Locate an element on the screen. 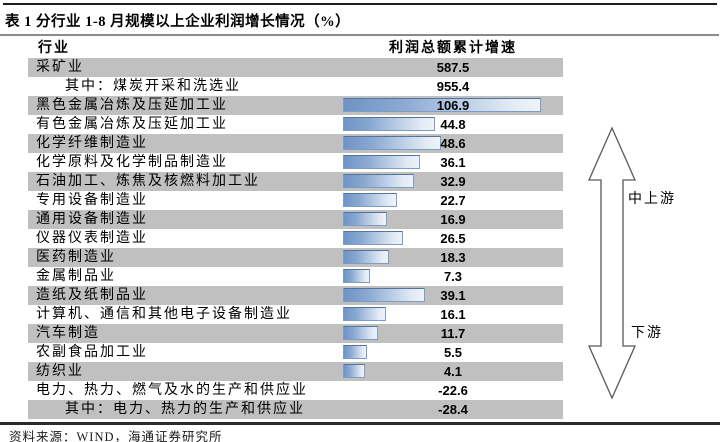 This screenshot has width=720, height=442. value-cell: 18.3 is located at coordinates (453, 257).